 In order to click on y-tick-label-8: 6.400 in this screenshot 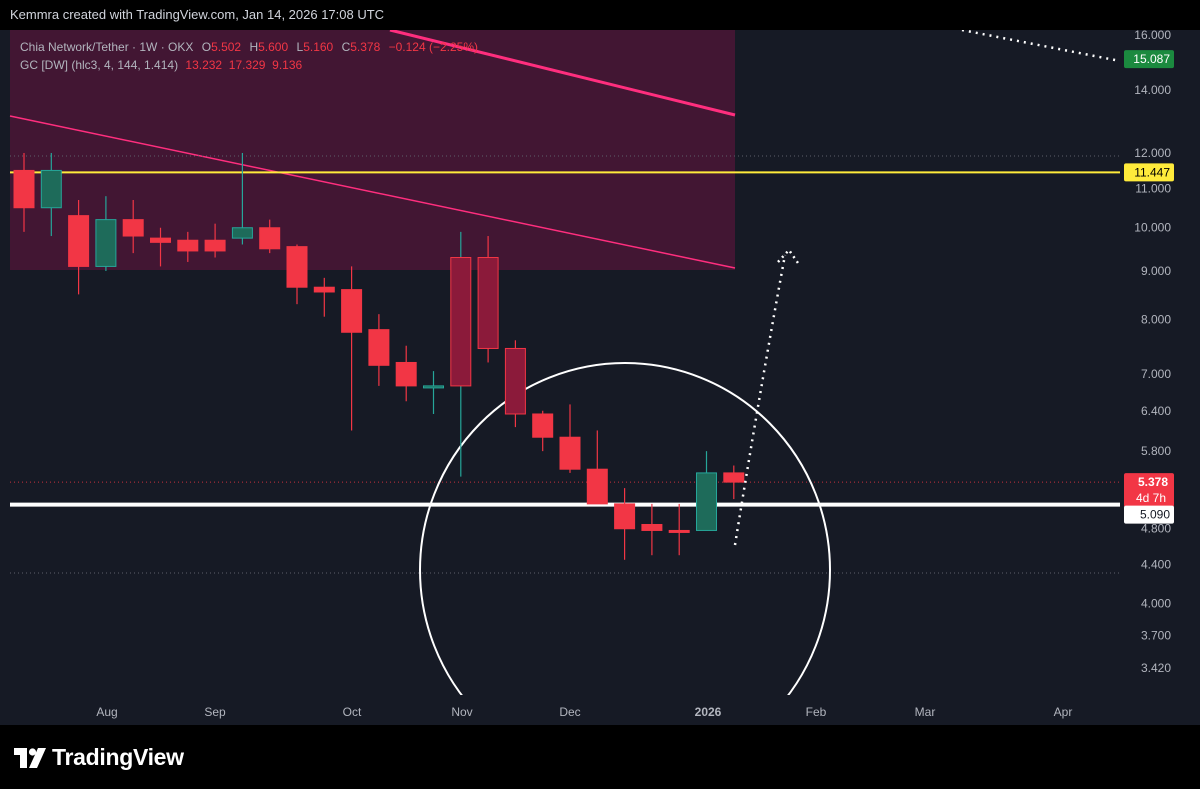, I will do `click(1156, 411)`.